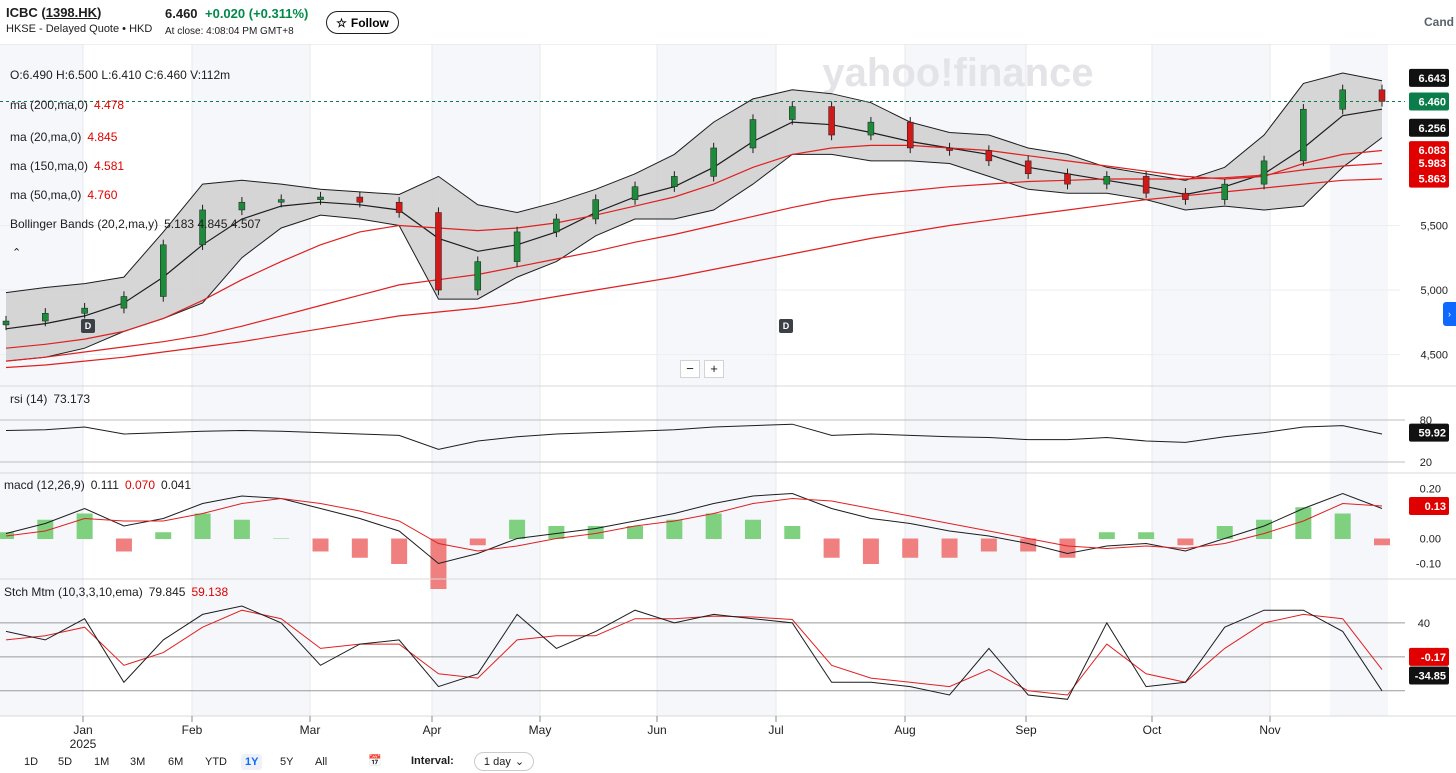 The height and width of the screenshot is (773, 1456). I want to click on range-5y: 5Y, so click(287, 762).